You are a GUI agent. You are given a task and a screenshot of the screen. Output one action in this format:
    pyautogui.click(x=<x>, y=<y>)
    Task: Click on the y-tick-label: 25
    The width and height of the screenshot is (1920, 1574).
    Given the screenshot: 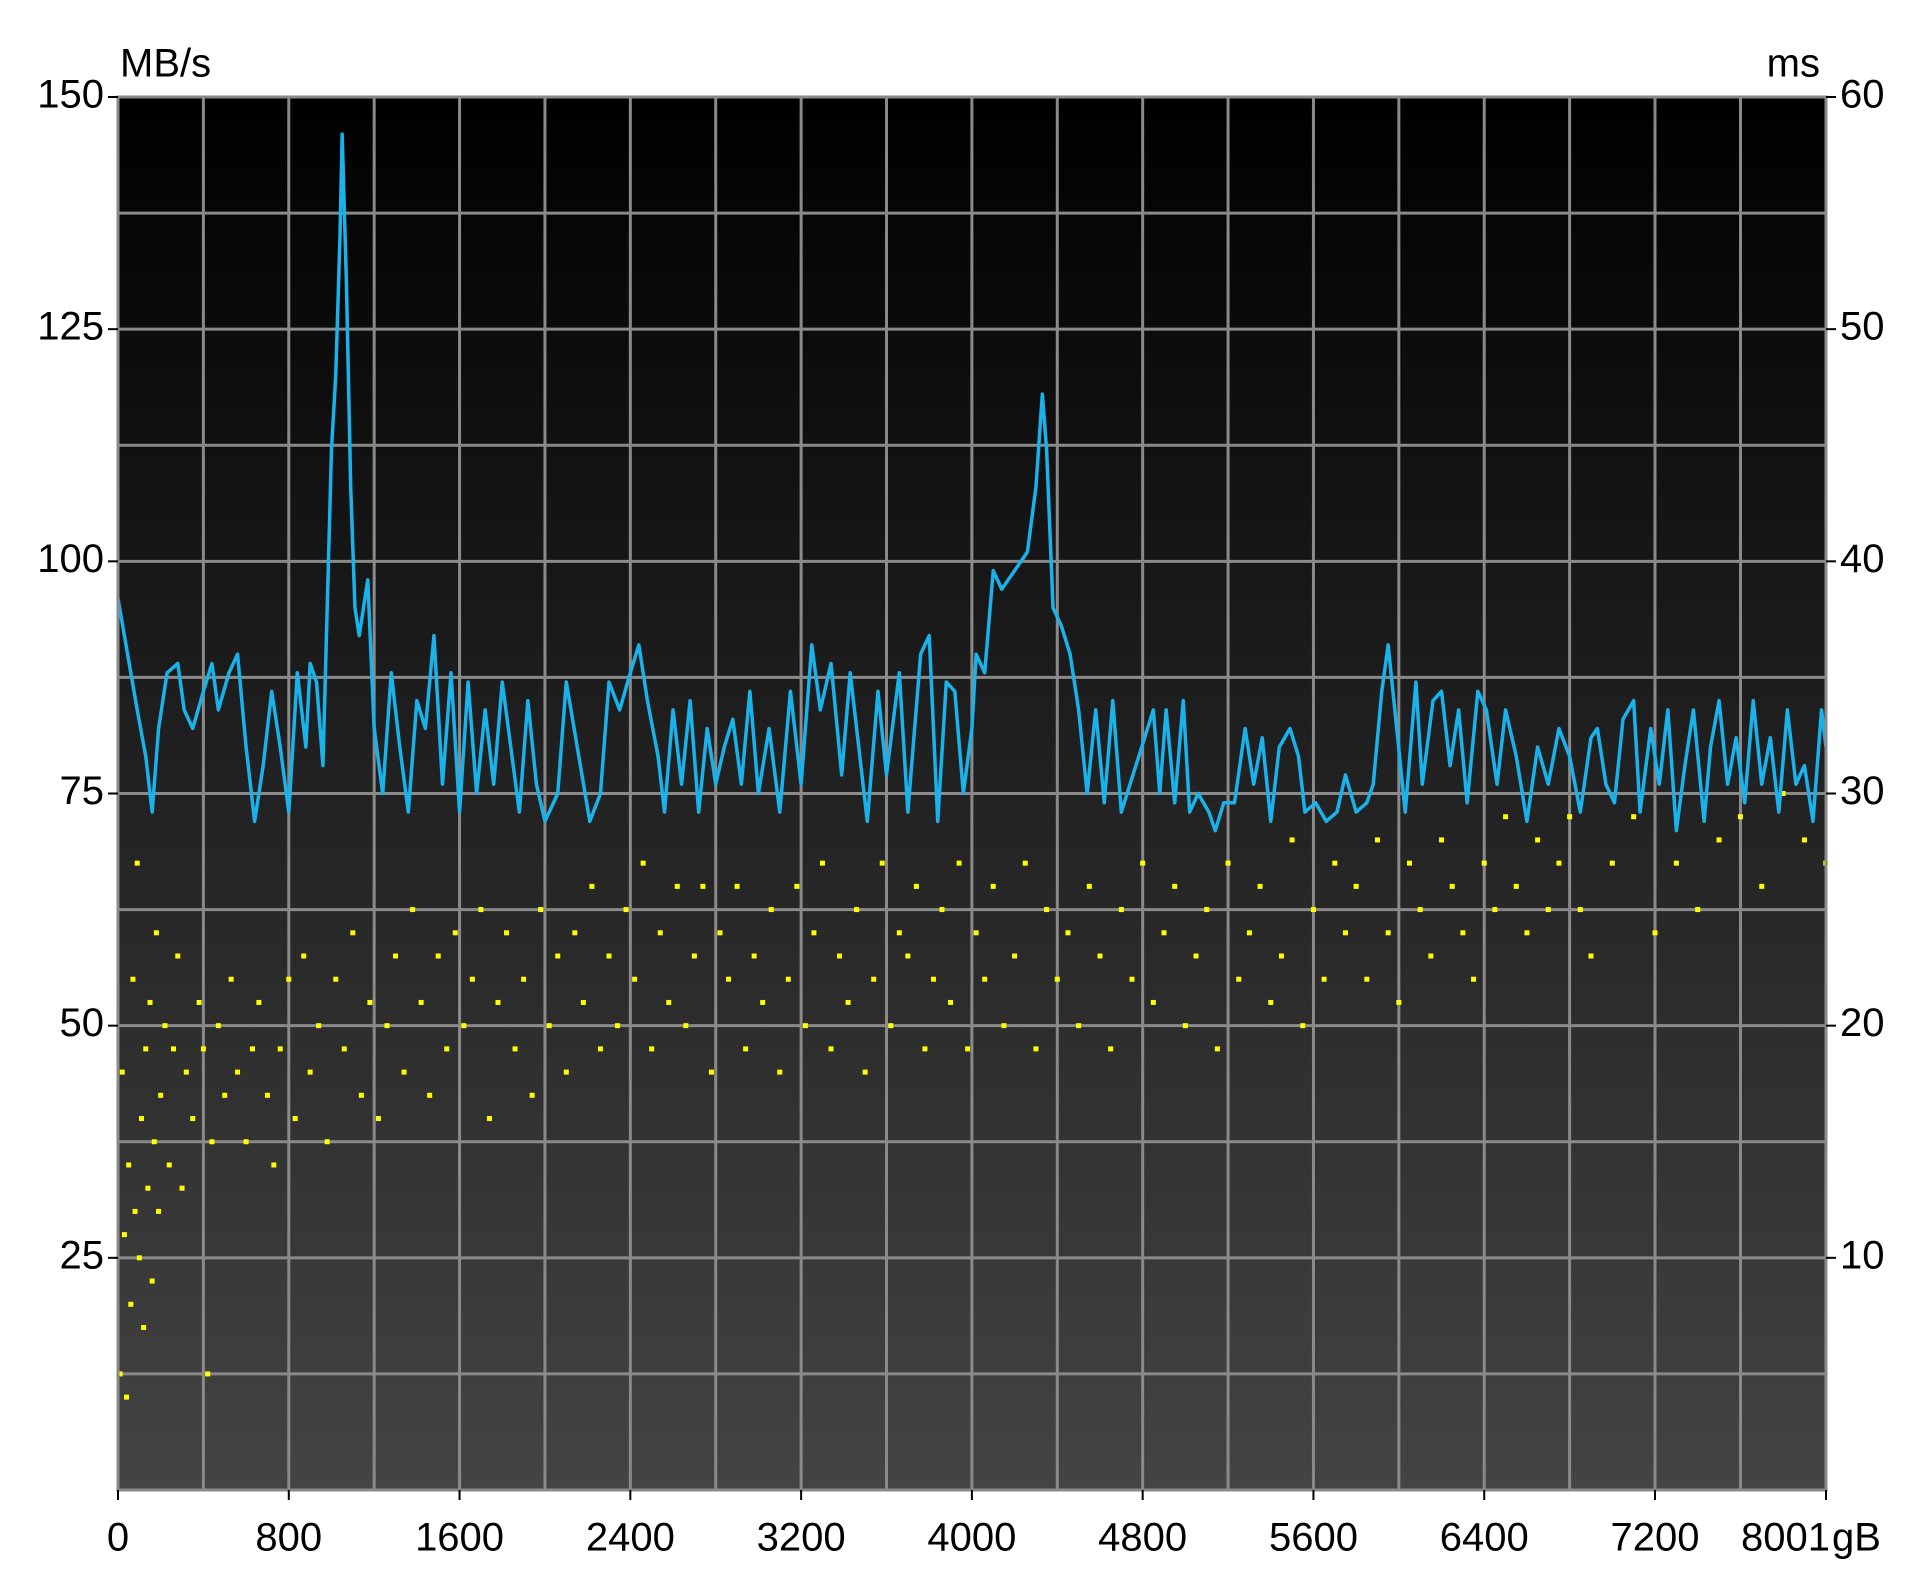 What is the action you would take?
    pyautogui.click(x=82, y=1255)
    